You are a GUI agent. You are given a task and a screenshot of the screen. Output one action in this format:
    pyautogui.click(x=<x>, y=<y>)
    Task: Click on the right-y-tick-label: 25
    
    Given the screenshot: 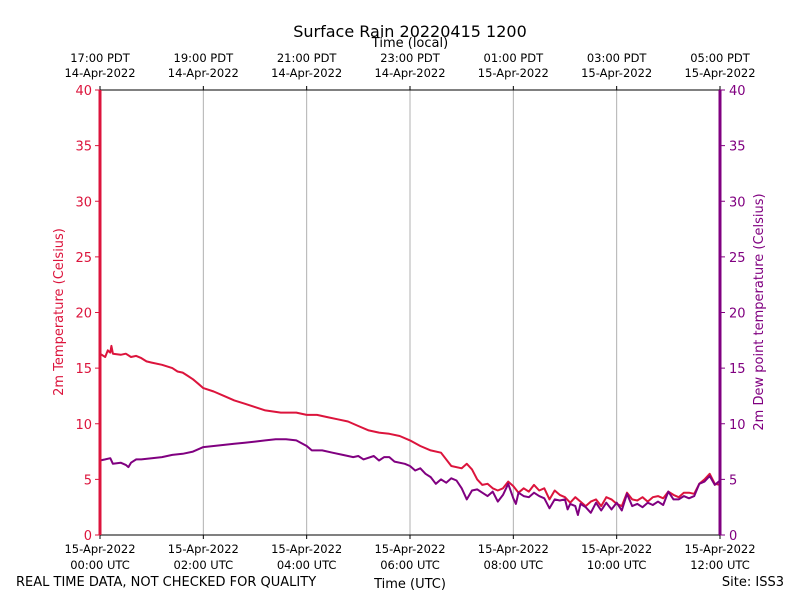 What is the action you would take?
    pyautogui.click(x=737, y=258)
    